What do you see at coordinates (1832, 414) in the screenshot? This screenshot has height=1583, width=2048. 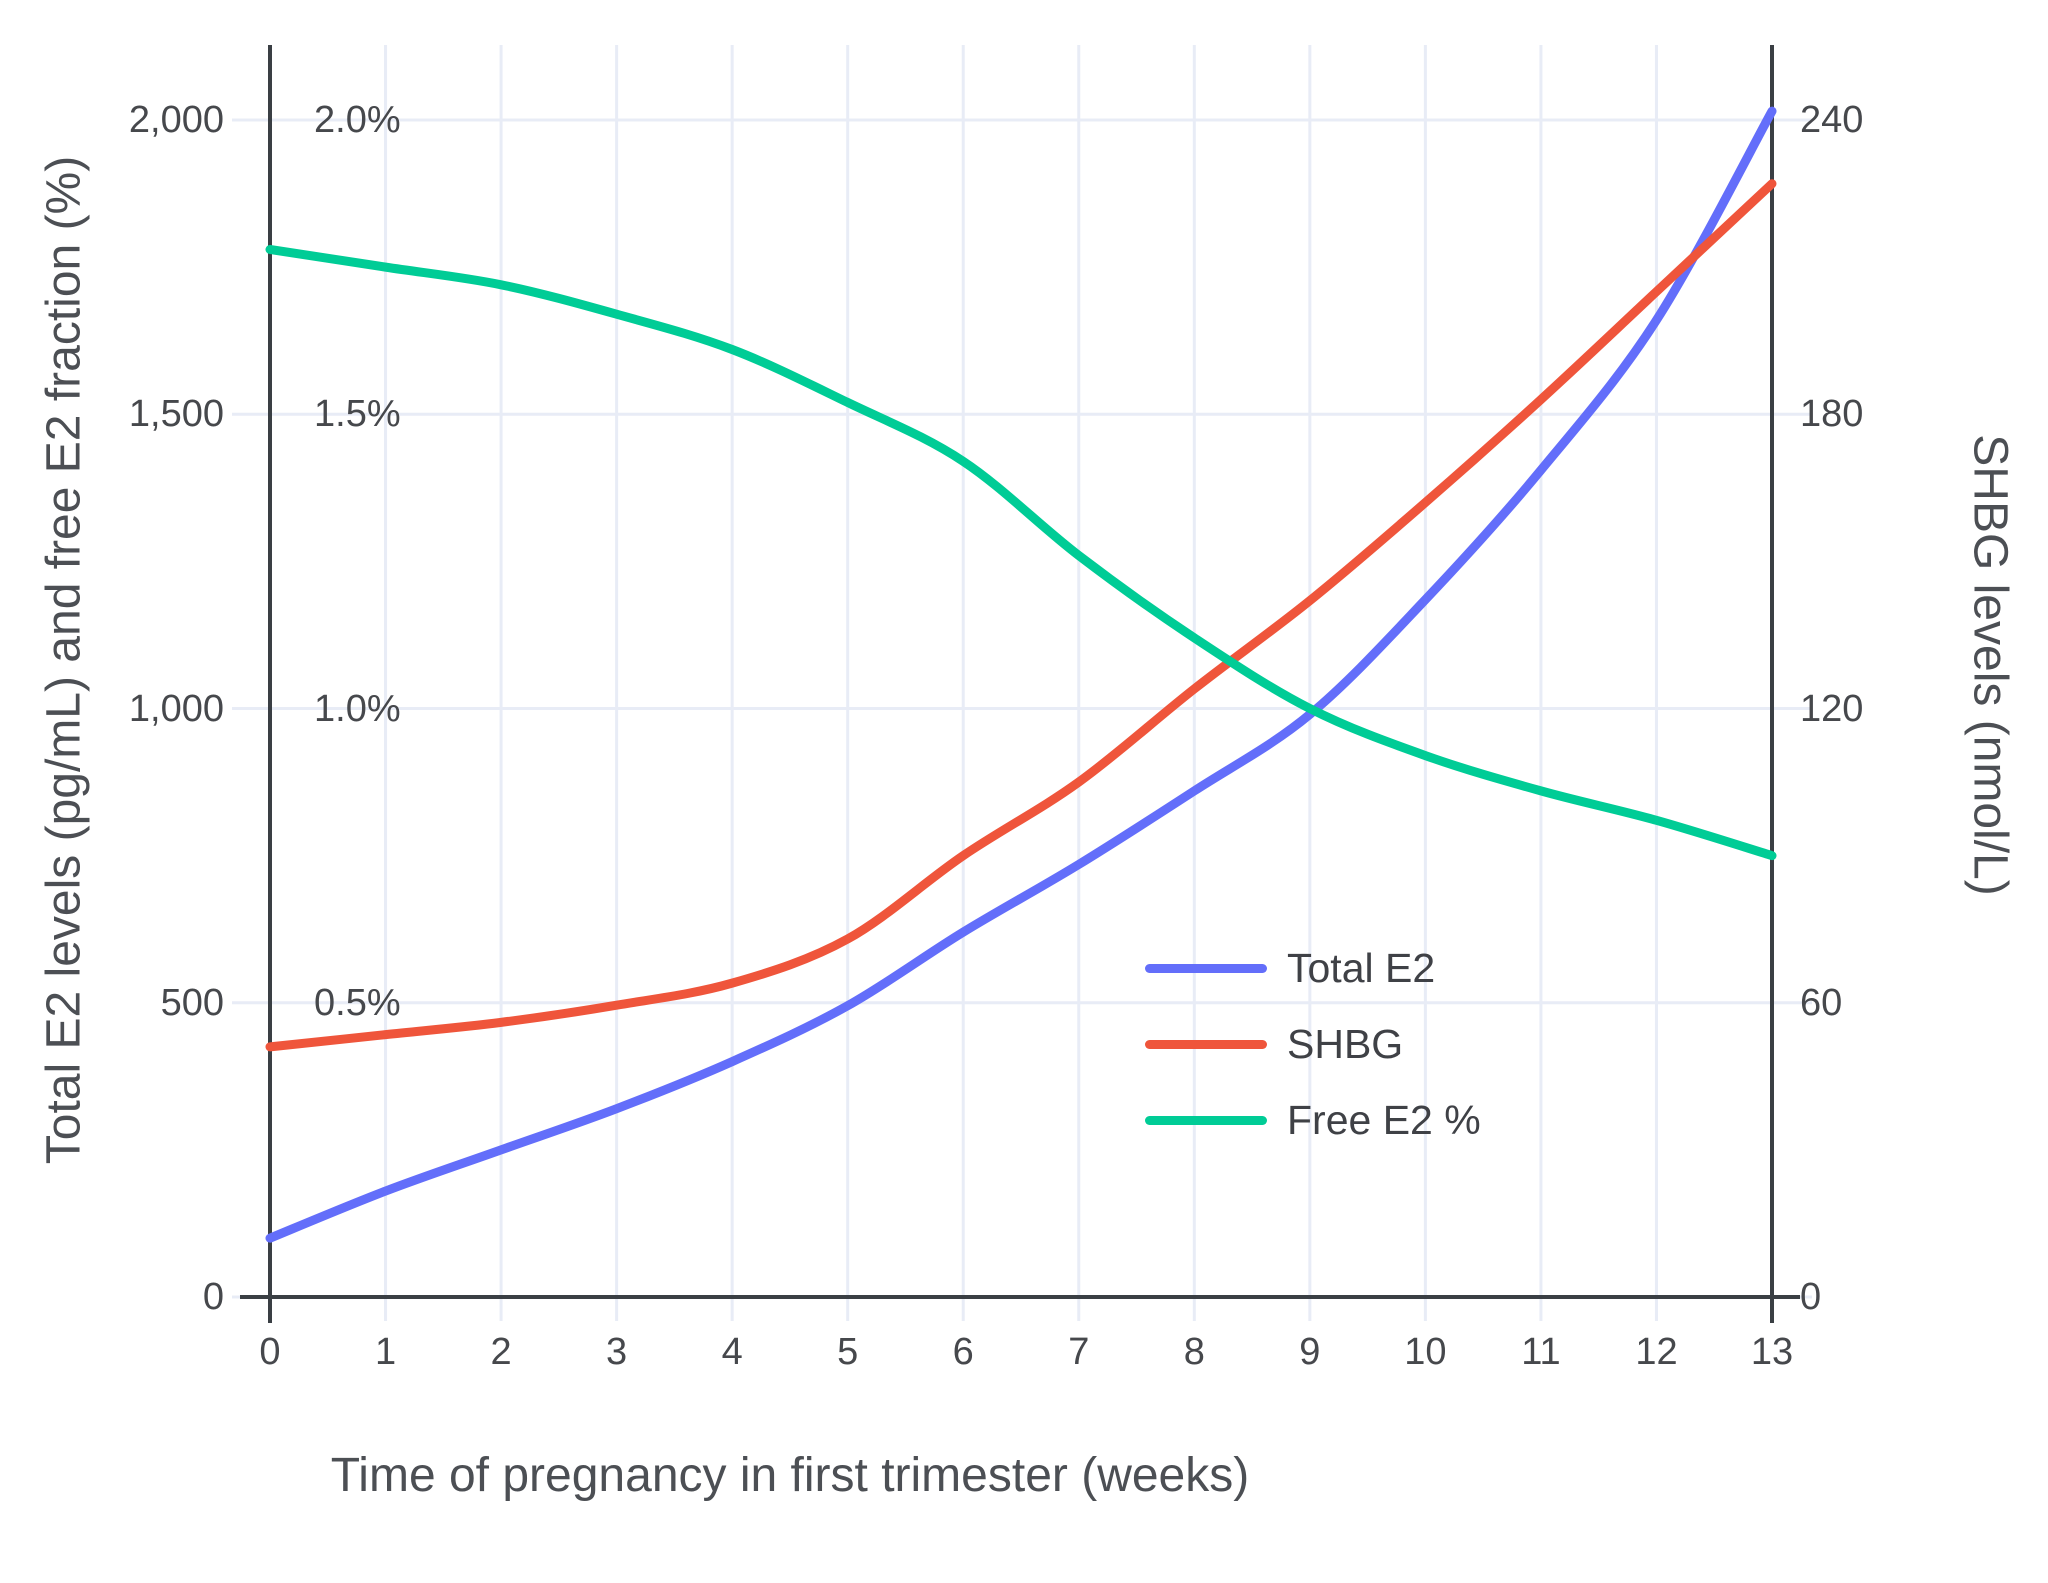 I see `right-tick-label: 180` at bounding box center [1832, 414].